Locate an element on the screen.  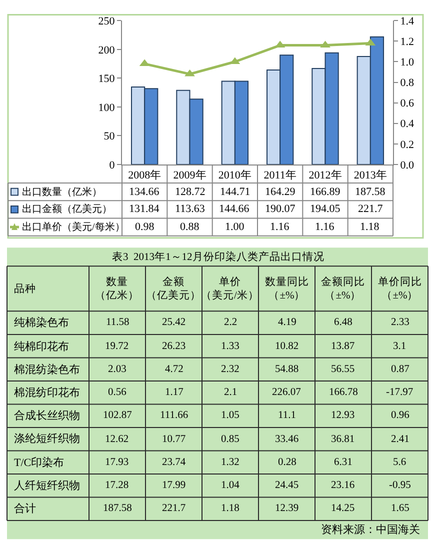
category-label: 合计 is located at coordinates (25, 509).